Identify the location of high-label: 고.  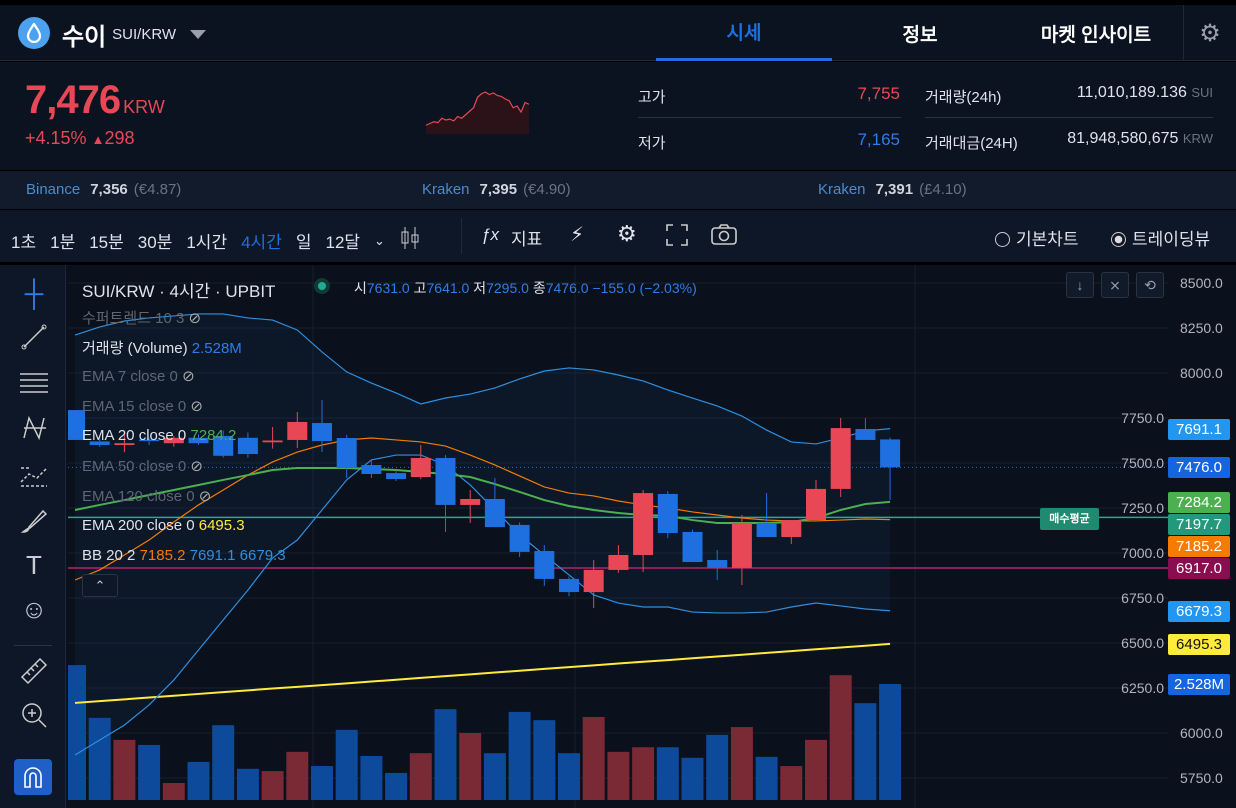
(420, 288).